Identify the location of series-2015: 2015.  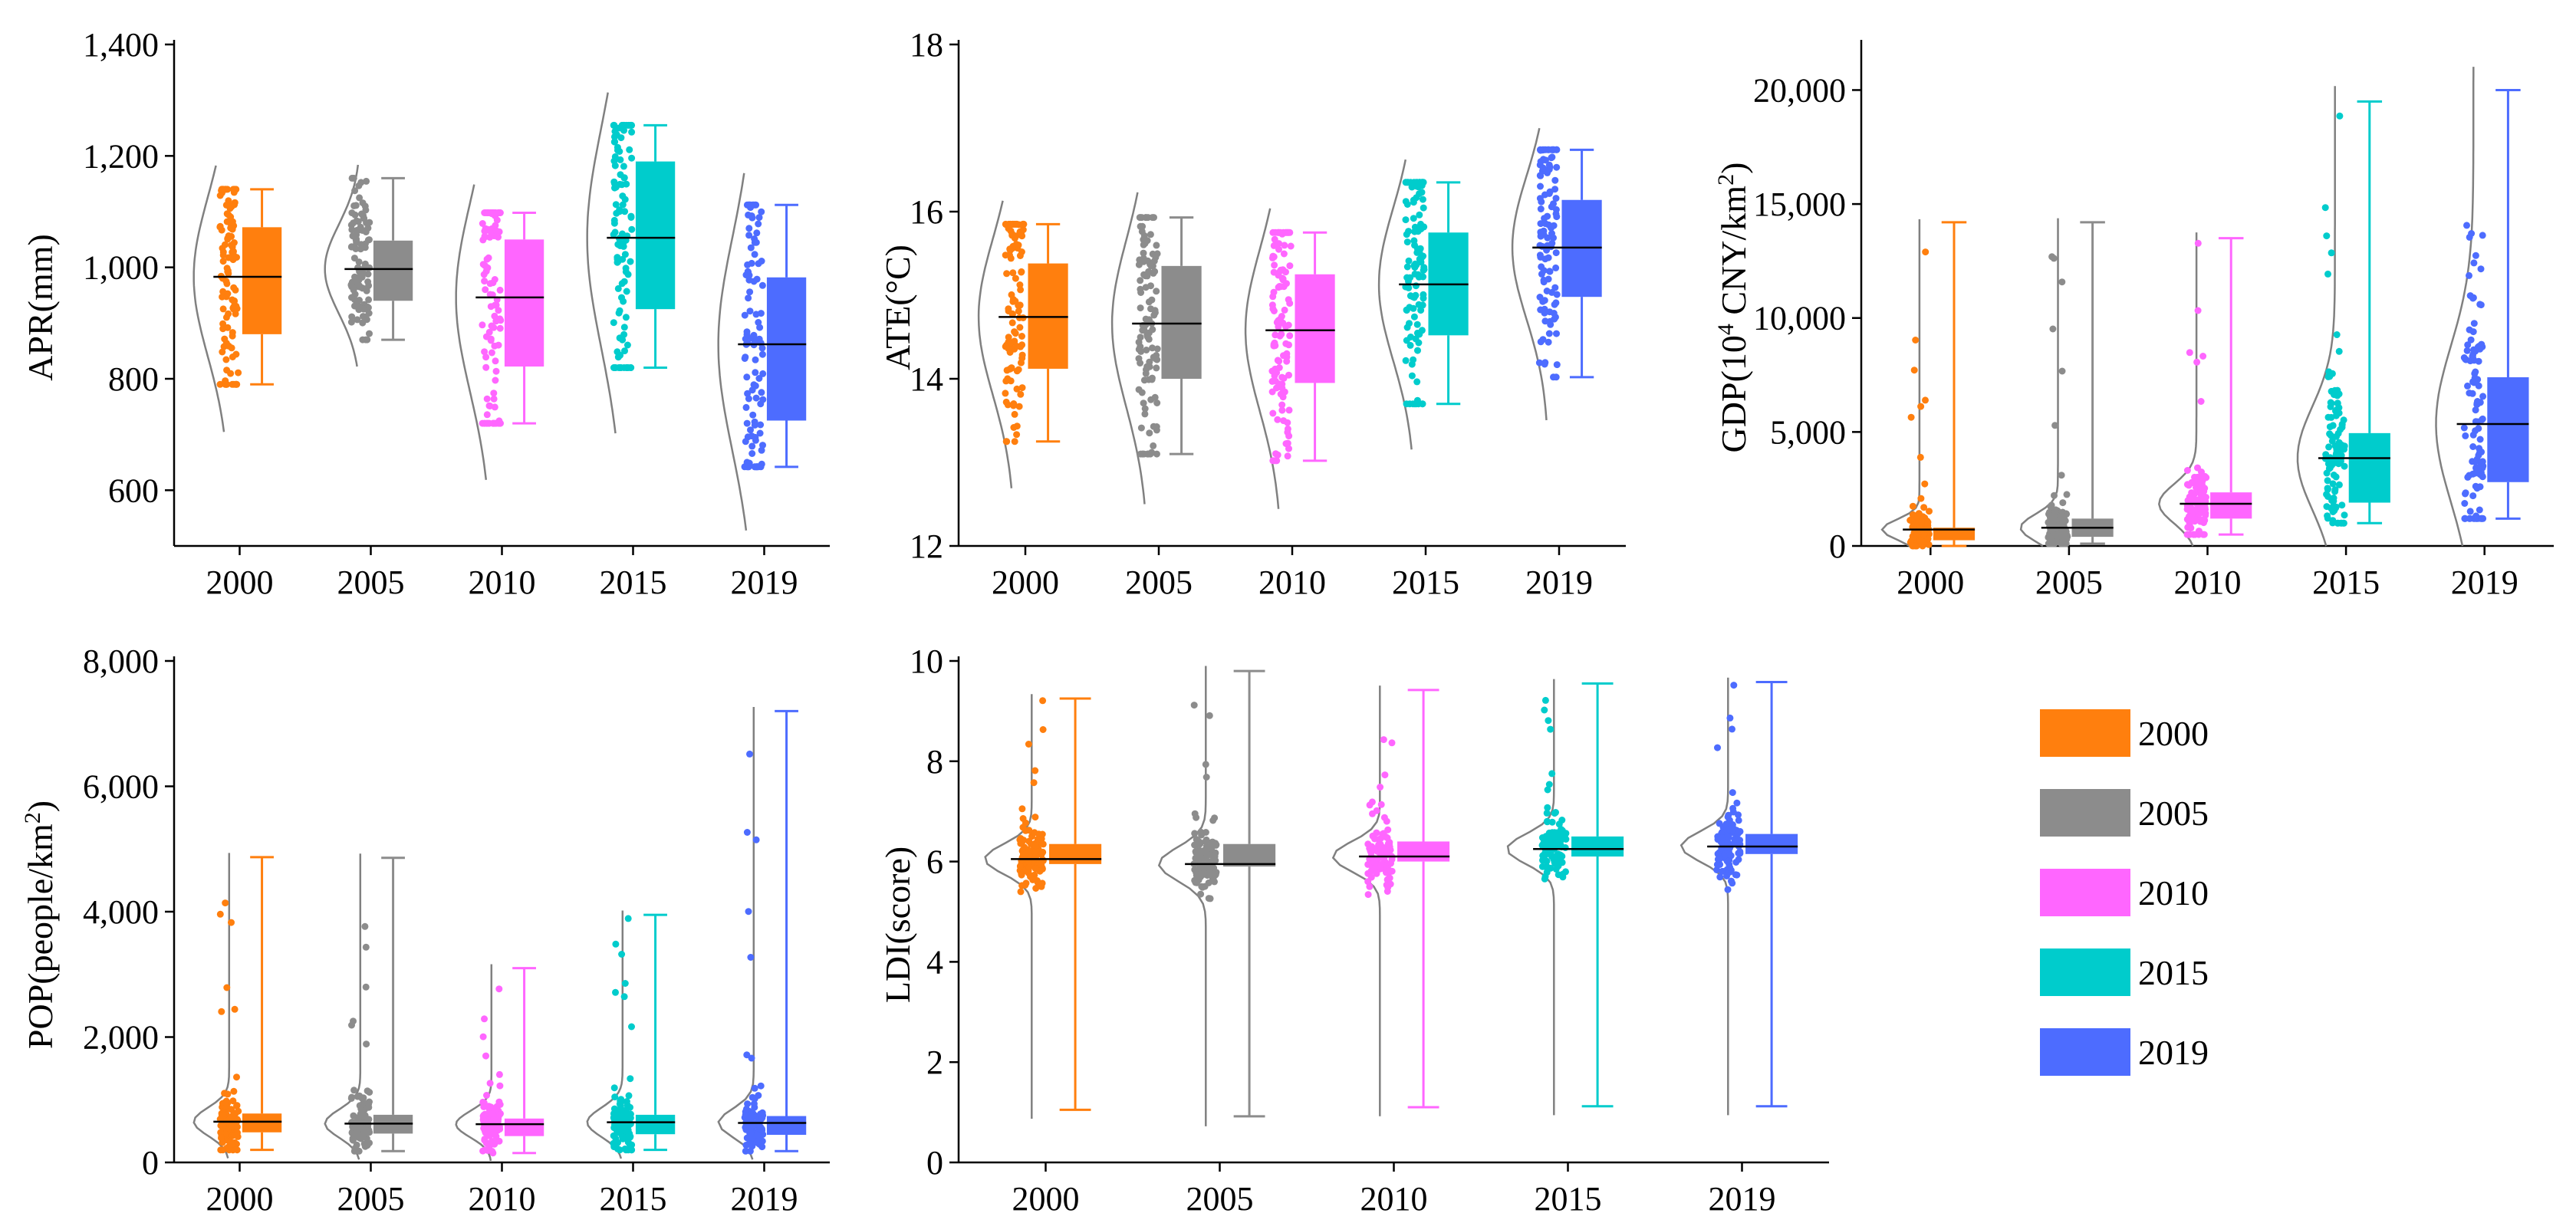
(2343, 343).